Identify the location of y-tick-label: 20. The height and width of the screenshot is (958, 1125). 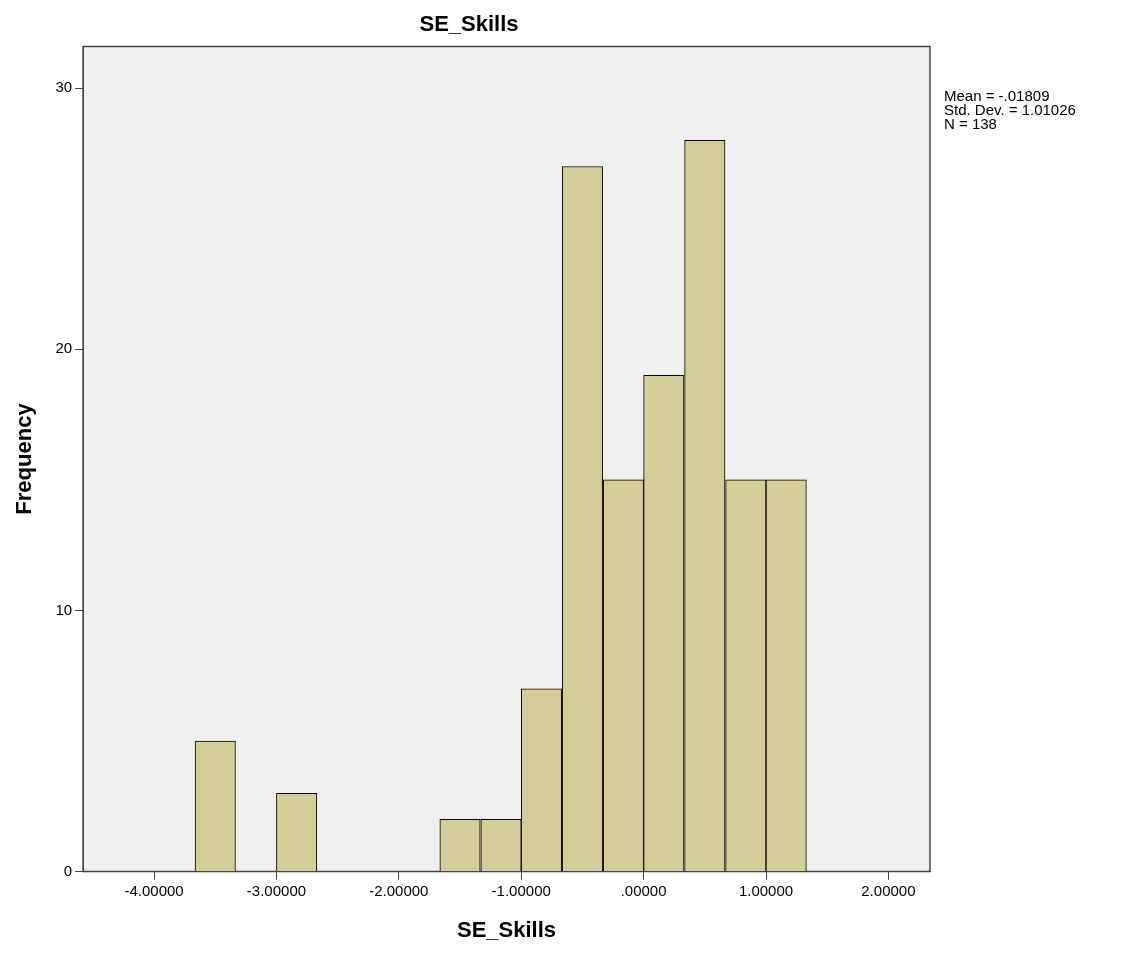
(64, 348).